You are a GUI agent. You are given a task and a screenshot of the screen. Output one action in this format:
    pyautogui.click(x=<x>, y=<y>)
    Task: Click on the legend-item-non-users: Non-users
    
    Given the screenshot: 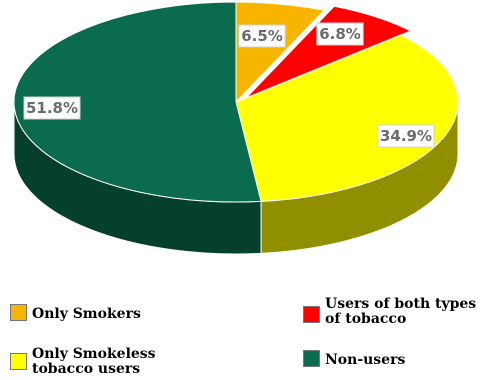 What is the action you would take?
    pyautogui.click(x=354, y=359)
    